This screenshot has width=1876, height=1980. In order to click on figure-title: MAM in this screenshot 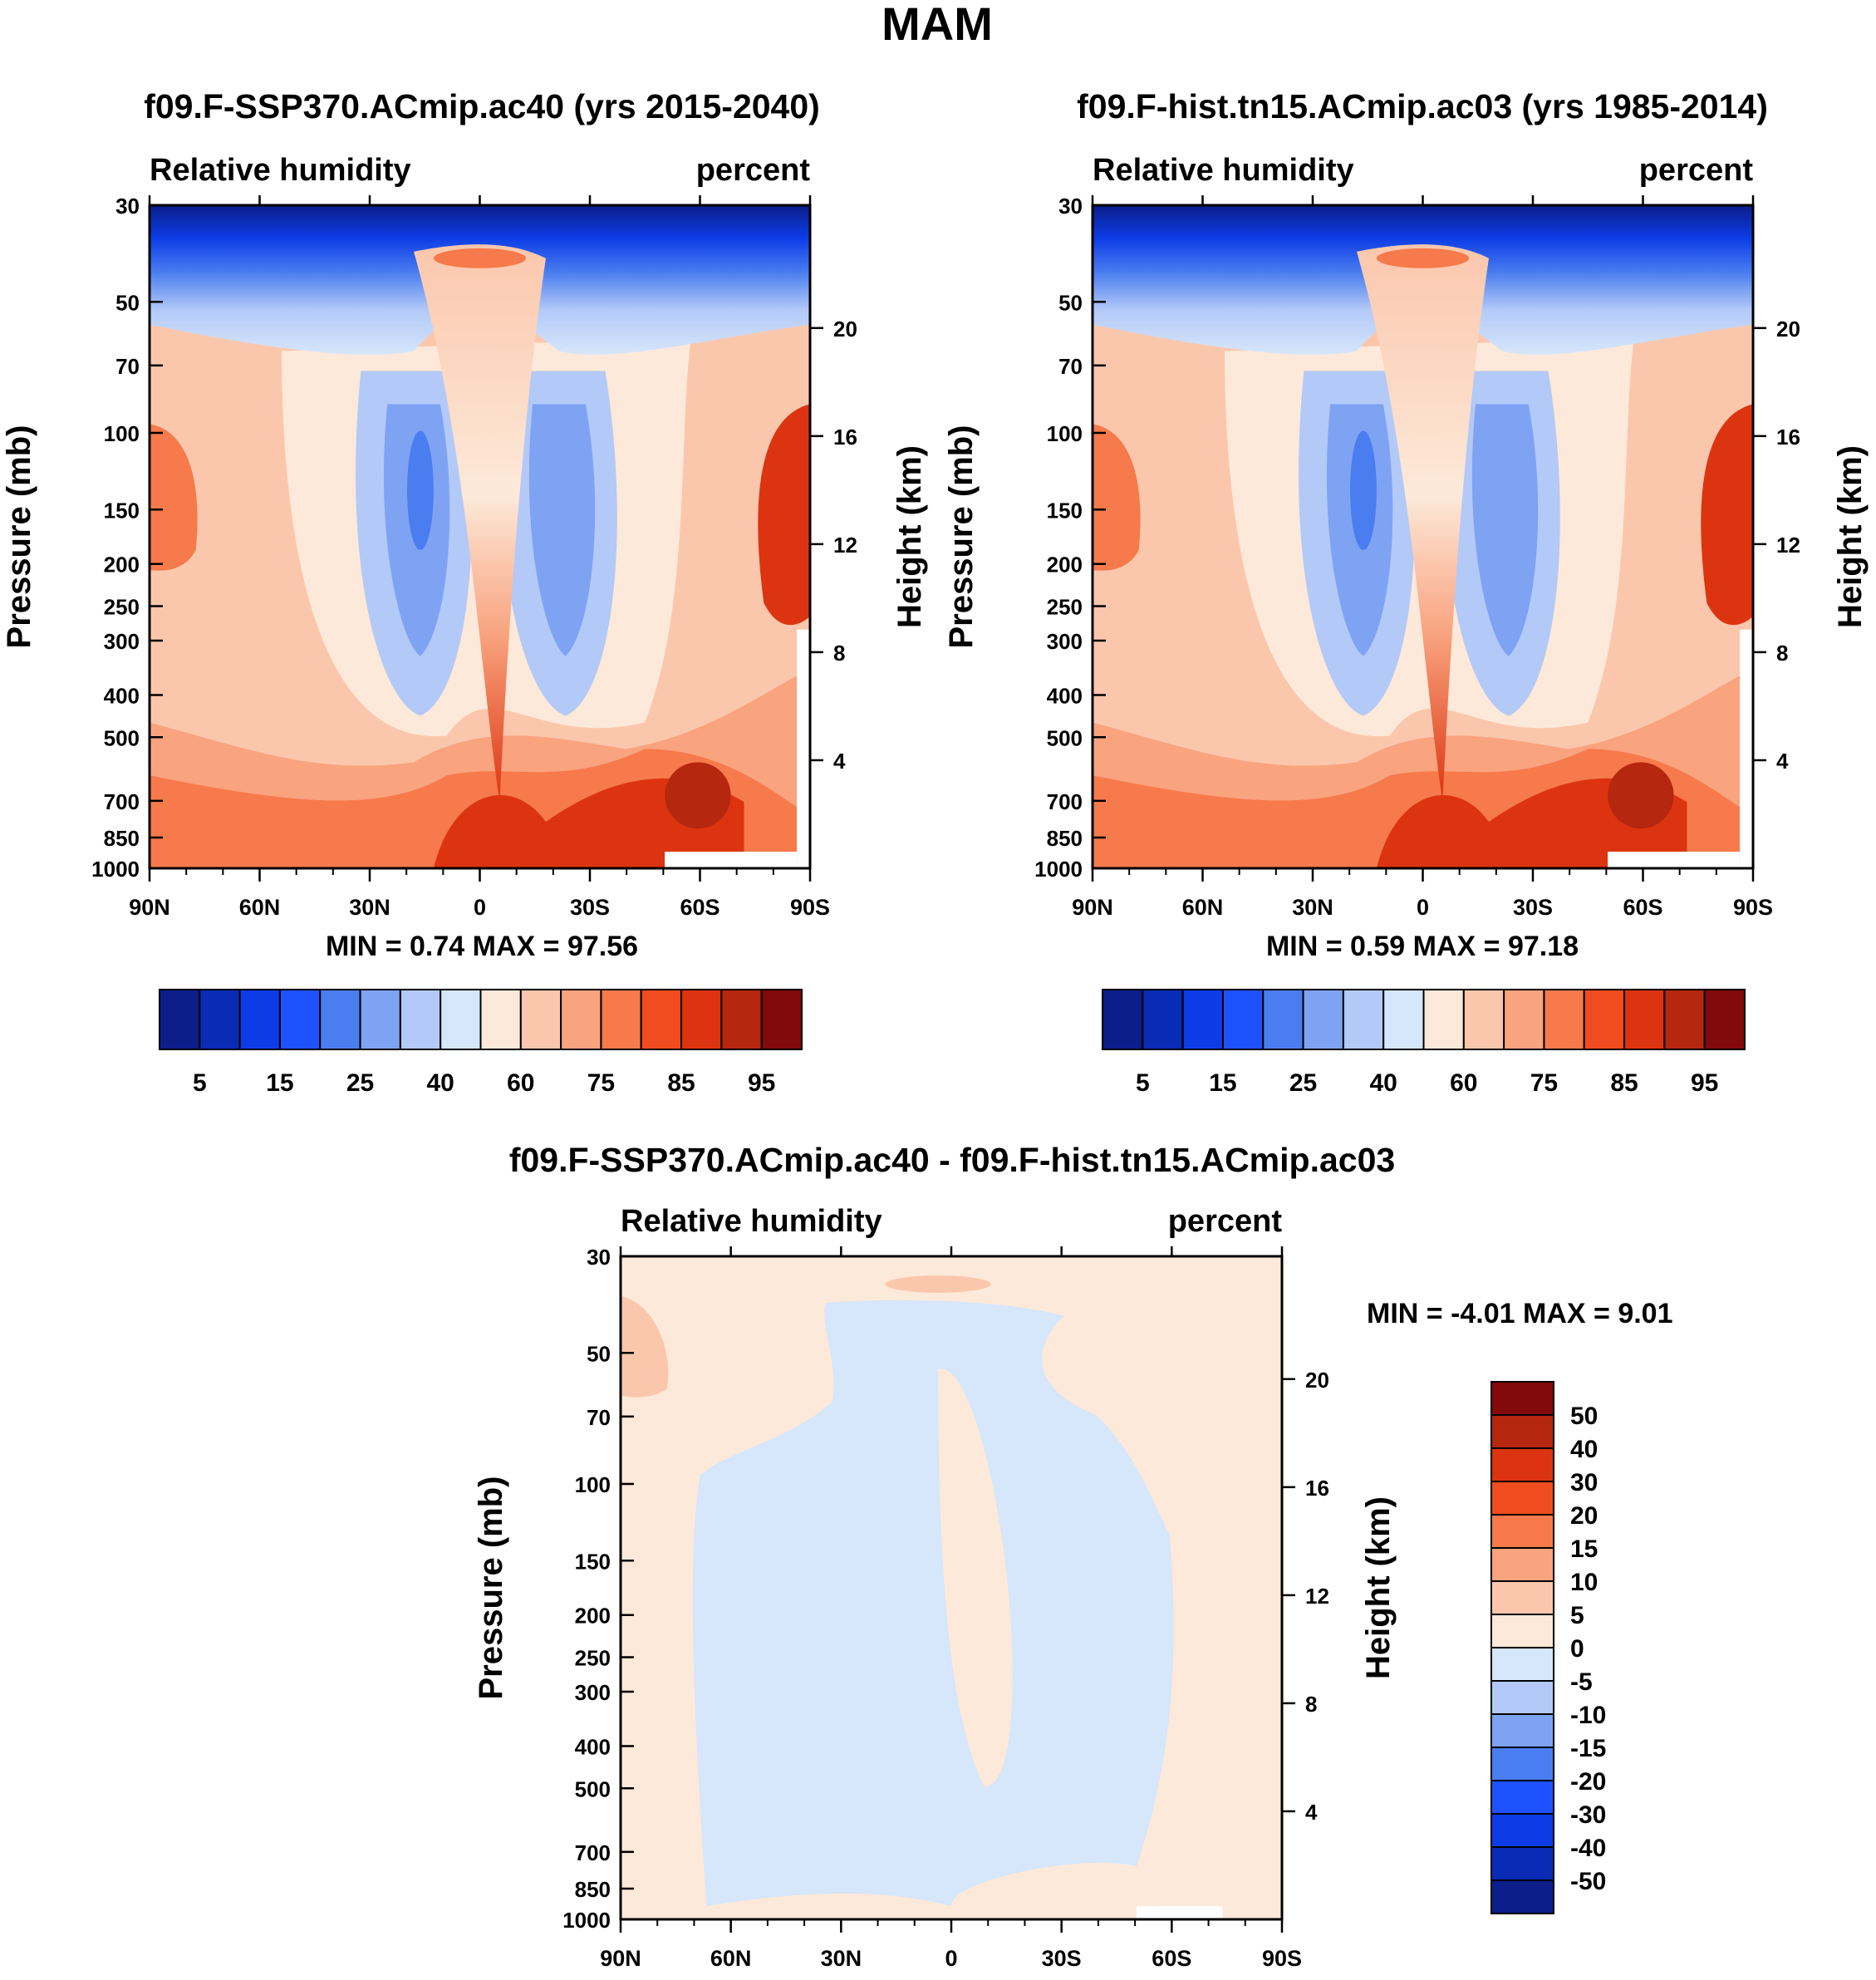, I will do `click(938, 25)`.